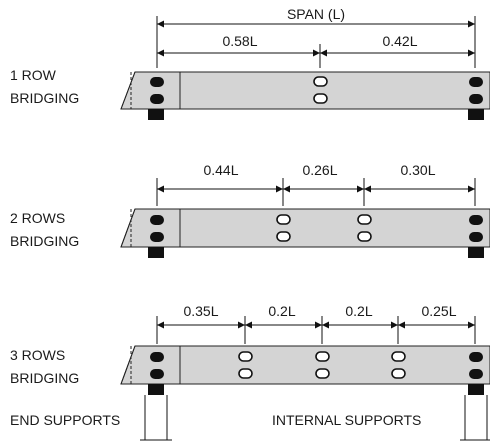 The image size is (490, 446). What do you see at coordinates (305, 365) in the screenshot?
I see `row-3-beam` at bounding box center [305, 365].